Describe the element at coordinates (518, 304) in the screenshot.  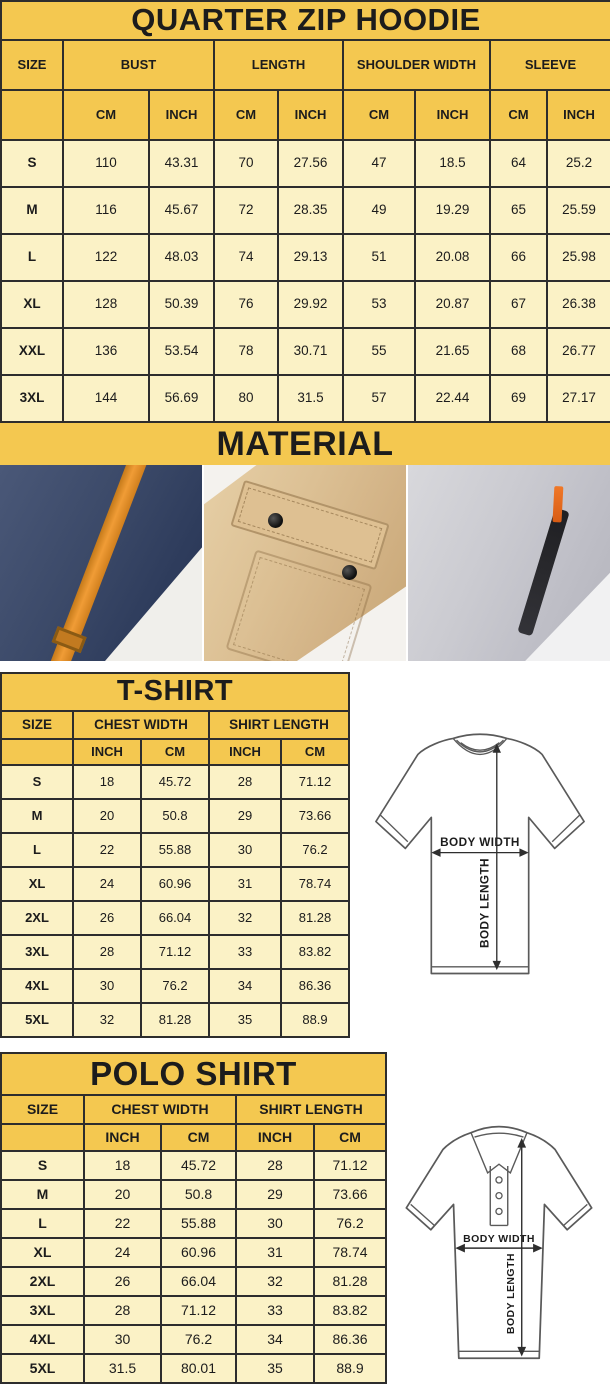
I see `cell: 67` at that location.